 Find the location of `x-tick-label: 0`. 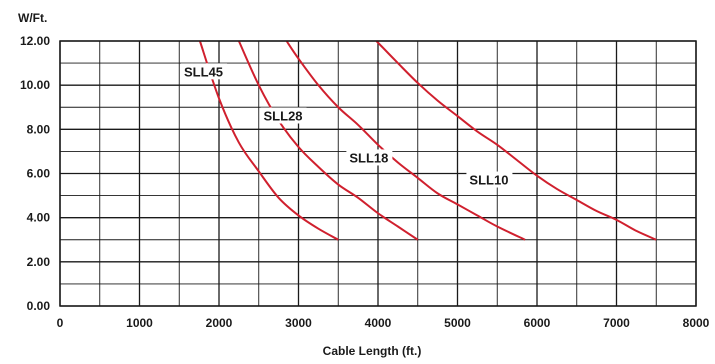

x-tick-label: 0 is located at coordinates (60, 323).